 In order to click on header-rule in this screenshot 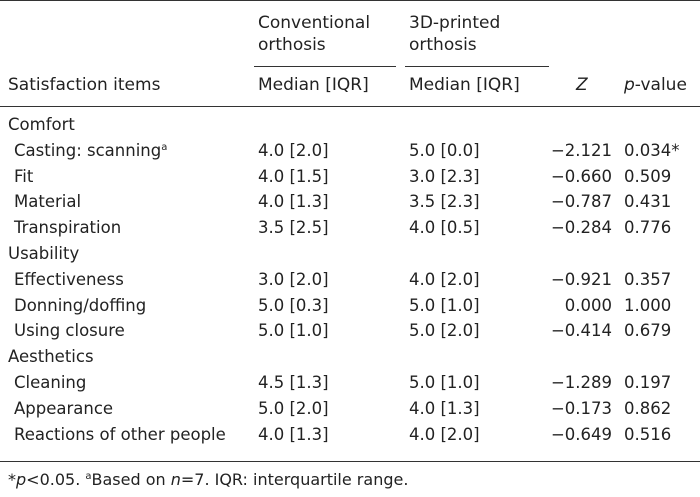, I will do `click(350, 106)`.